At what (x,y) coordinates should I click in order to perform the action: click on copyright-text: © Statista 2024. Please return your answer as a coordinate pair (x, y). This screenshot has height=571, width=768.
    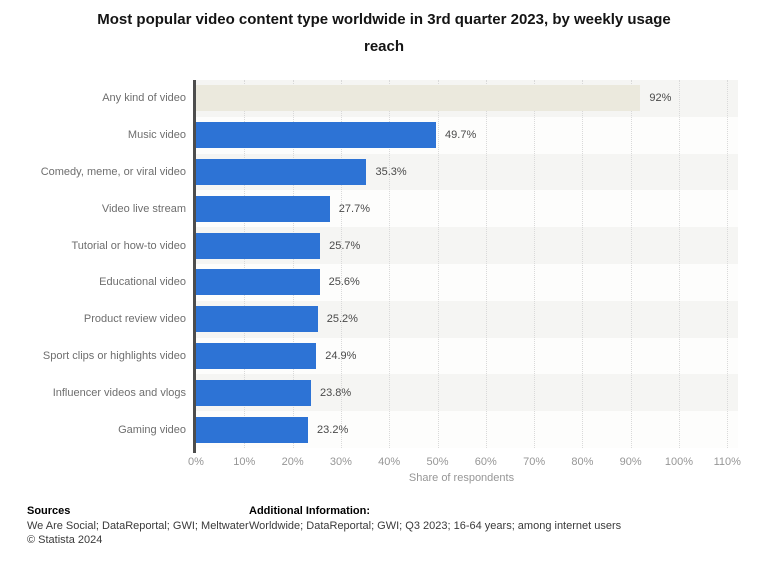
    Looking at the image, I should click on (65, 540).